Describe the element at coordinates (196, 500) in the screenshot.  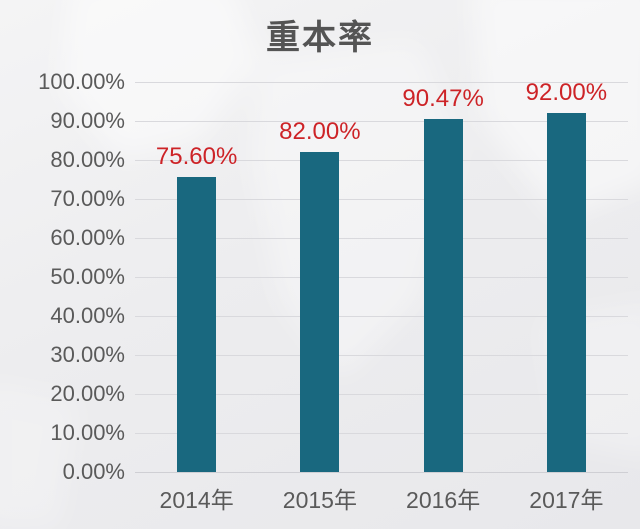
I see `x-axis-category-label: 2014年` at that location.